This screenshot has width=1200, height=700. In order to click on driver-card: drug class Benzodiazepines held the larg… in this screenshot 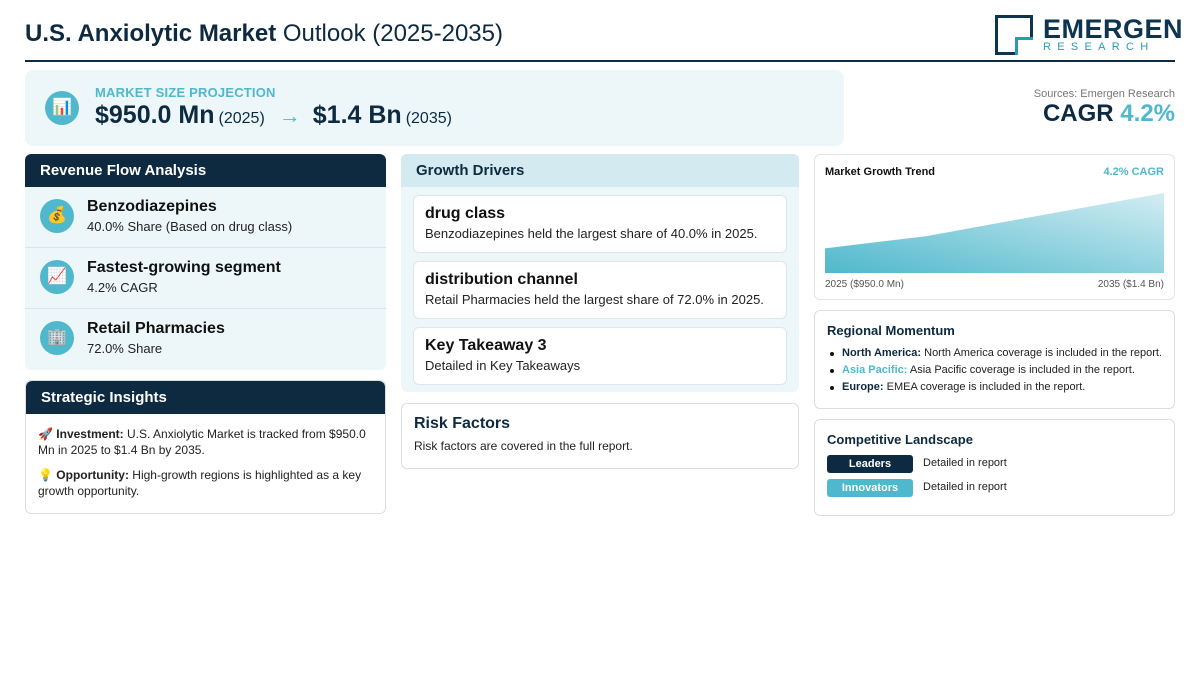, I will do `click(600, 224)`.